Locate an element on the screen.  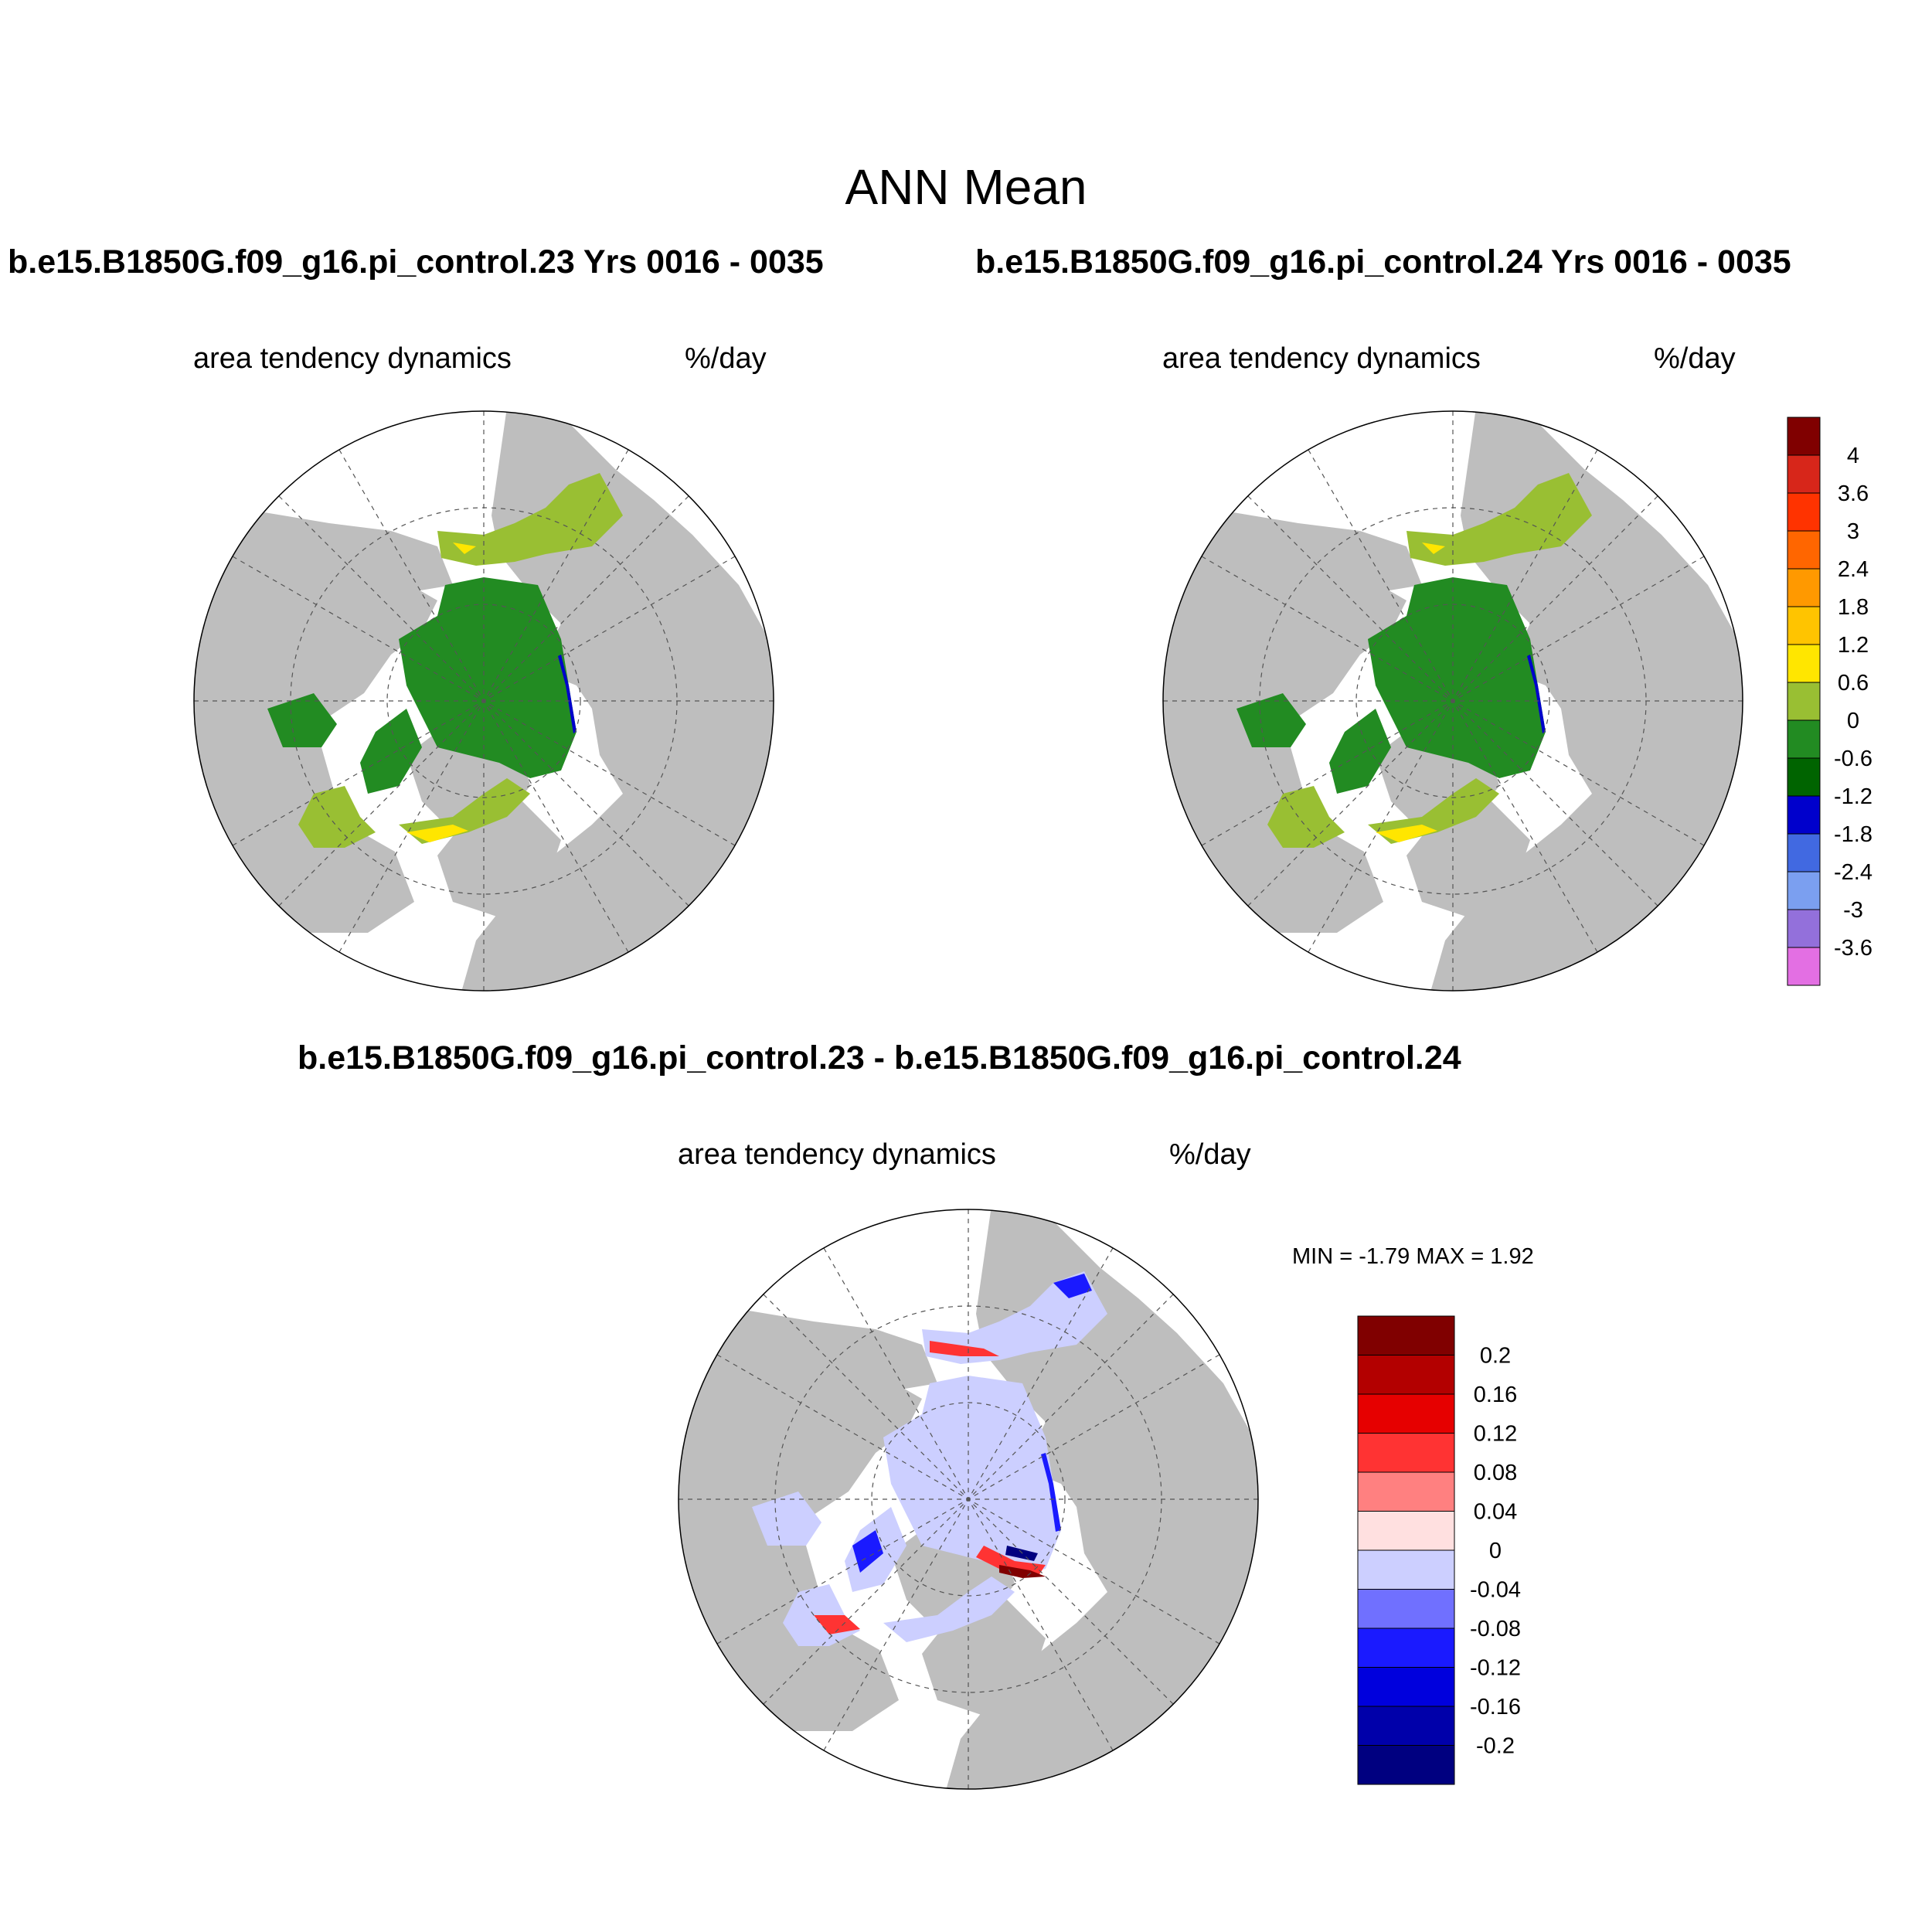
panel-1-map is located at coordinates (484, 701).